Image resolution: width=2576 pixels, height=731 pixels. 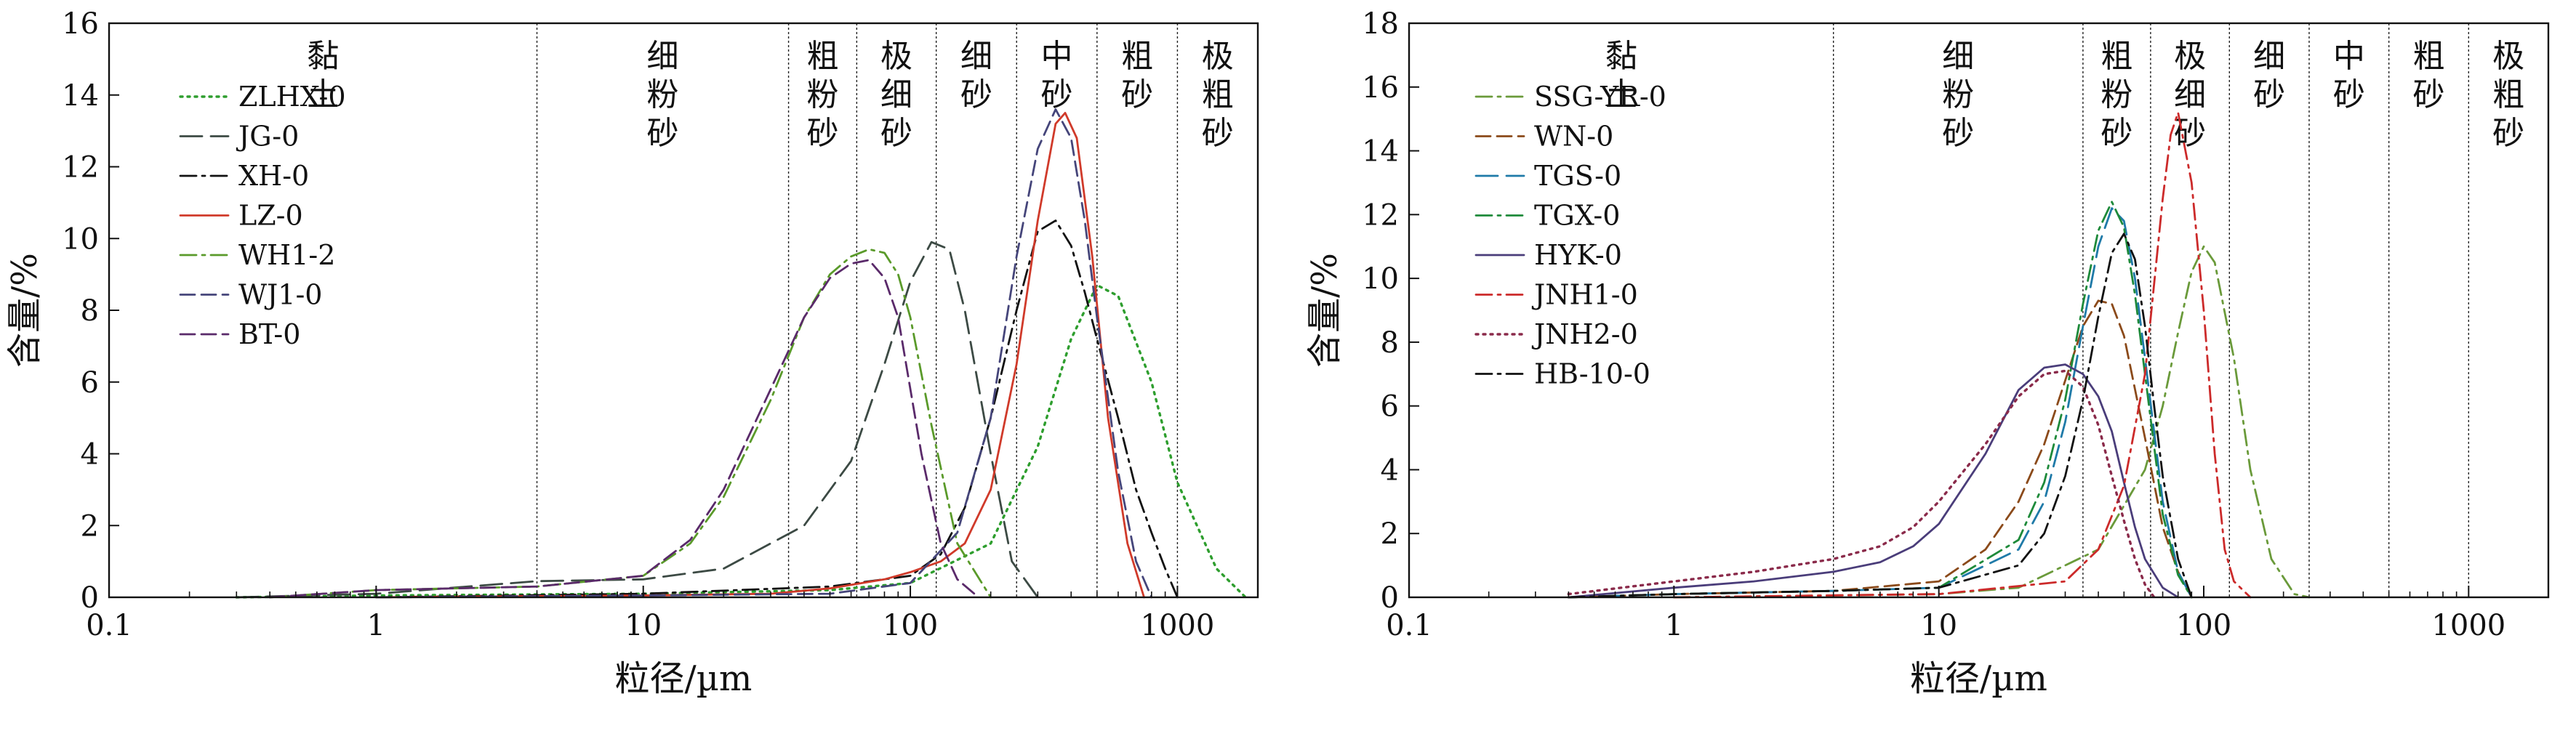 I want to click on legend-entry: LZ-0, so click(x=271, y=216).